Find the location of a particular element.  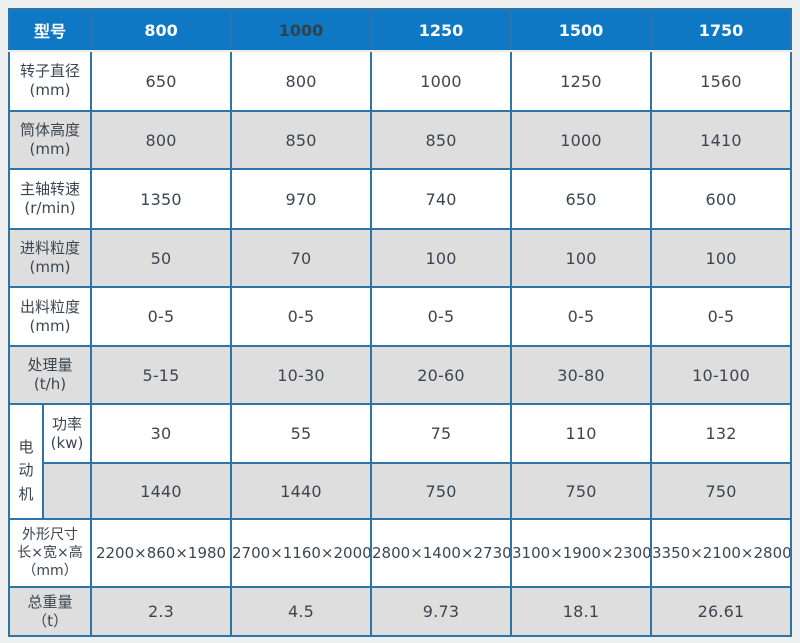

table-row-cylinder-height: 筒体高度 (mm) 800 850 850 1000 1410 is located at coordinates (400, 140).